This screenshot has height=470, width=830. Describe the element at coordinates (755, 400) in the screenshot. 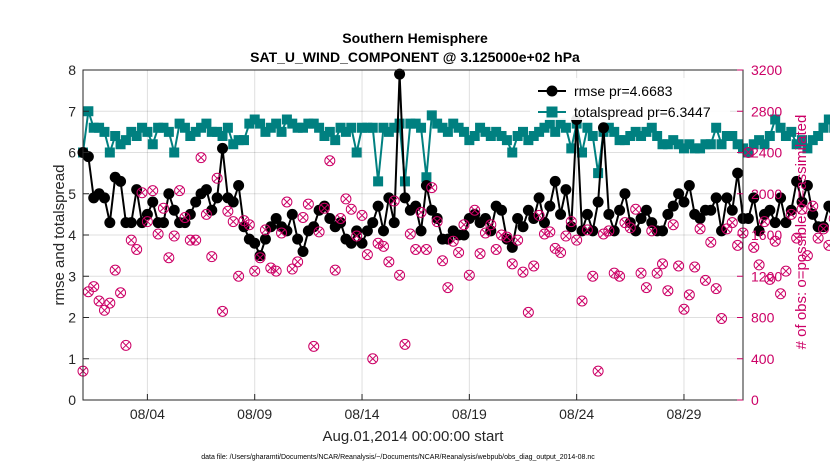

I see `right-tick-label: 0` at that location.